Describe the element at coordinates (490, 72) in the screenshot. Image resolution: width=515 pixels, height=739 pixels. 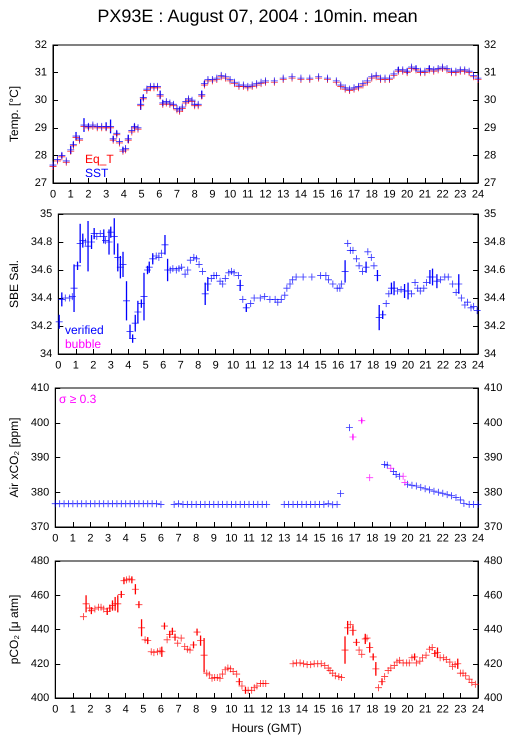
I see `y2-tick-label: 31` at that location.